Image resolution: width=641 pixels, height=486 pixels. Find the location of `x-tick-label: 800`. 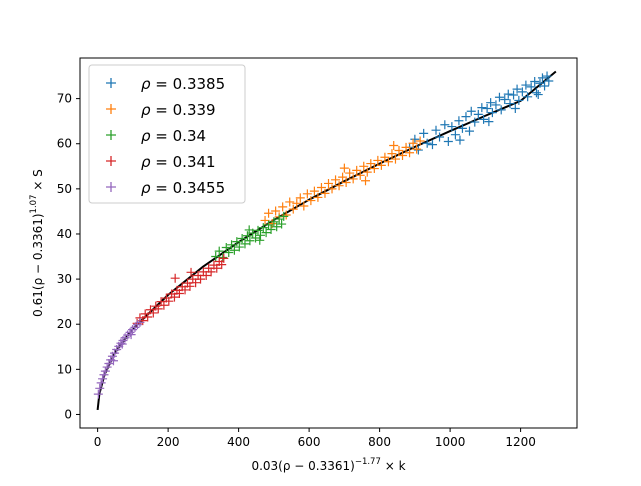

x-tick-label: 800 is located at coordinates (379, 442).